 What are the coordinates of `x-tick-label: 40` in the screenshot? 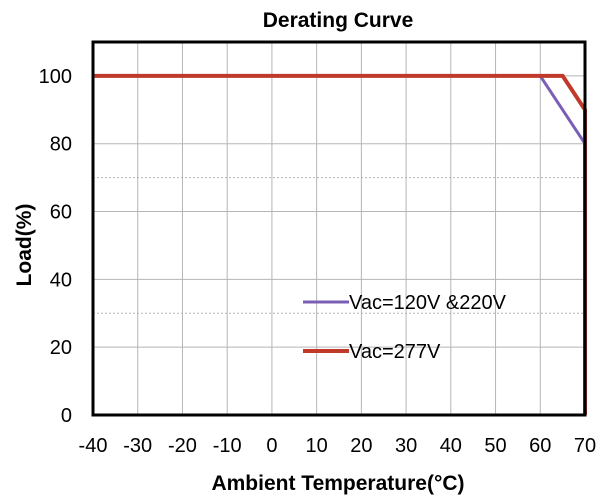 It's located at (451, 446).